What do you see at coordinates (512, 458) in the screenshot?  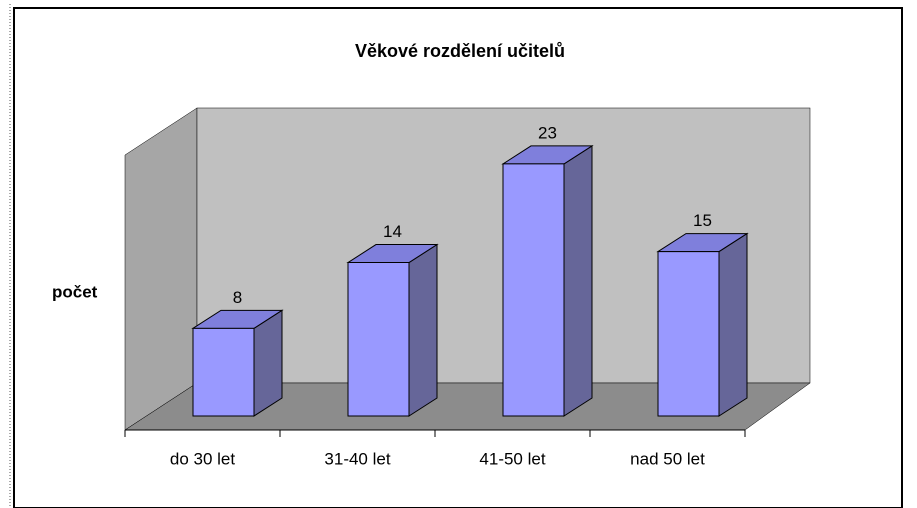 I see `x-tick-label: 41-50 let` at bounding box center [512, 458].